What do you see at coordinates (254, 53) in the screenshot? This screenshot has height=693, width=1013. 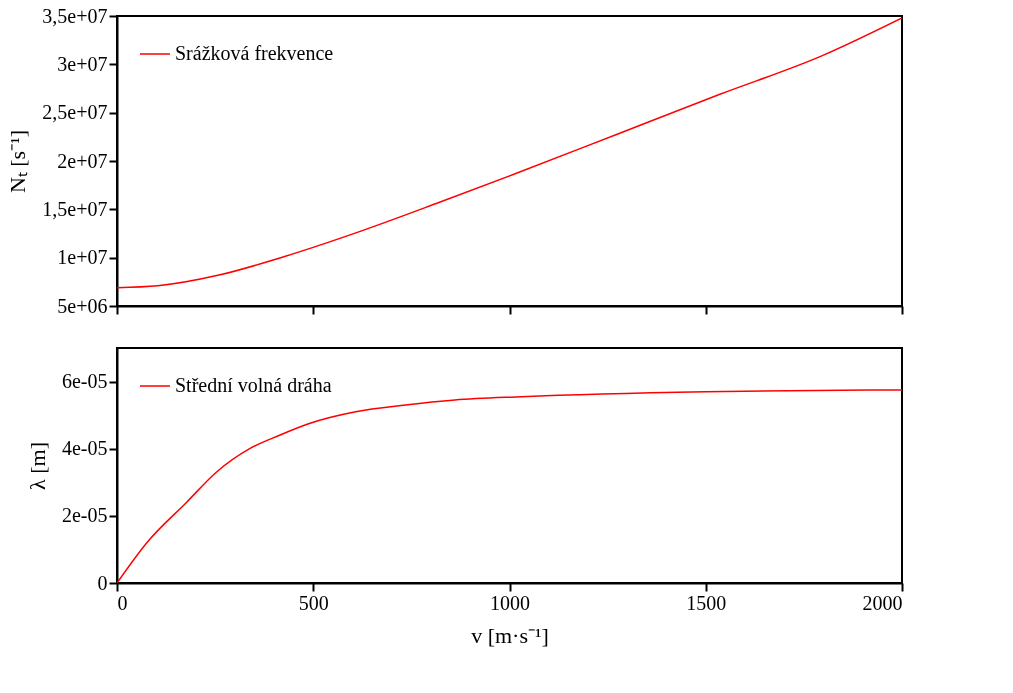 I see `legend-label: Srážková frekvence` at bounding box center [254, 53].